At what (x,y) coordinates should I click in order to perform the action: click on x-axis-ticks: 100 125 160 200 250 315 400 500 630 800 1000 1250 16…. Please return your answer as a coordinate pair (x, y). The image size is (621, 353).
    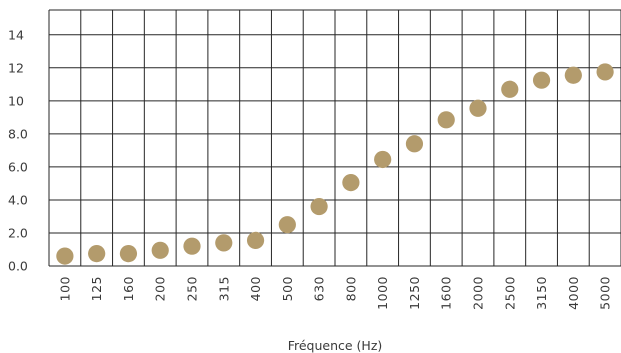
    Looking at the image, I should click on (334, 293).